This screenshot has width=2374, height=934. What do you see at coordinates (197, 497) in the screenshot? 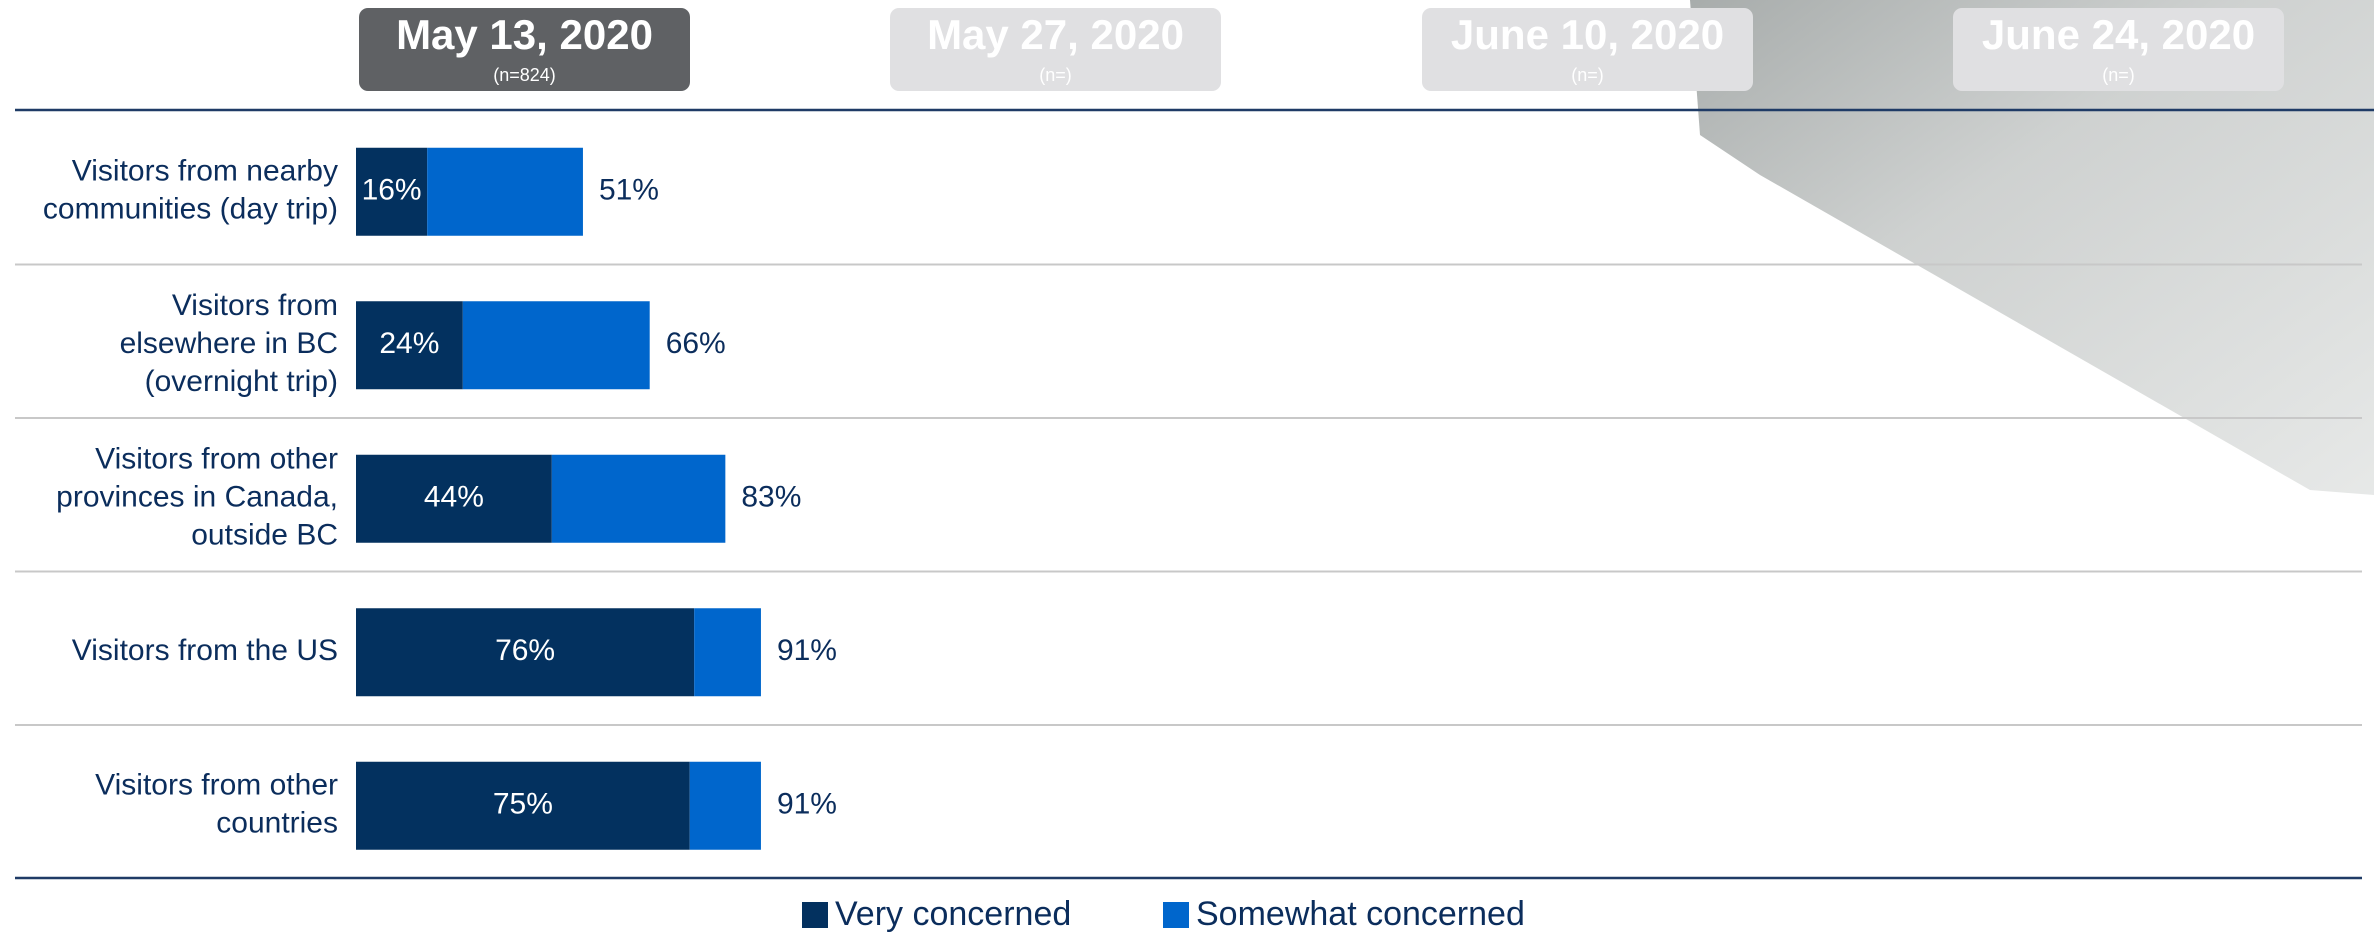
I see `category-label: provinces in Canada,` at bounding box center [197, 497].